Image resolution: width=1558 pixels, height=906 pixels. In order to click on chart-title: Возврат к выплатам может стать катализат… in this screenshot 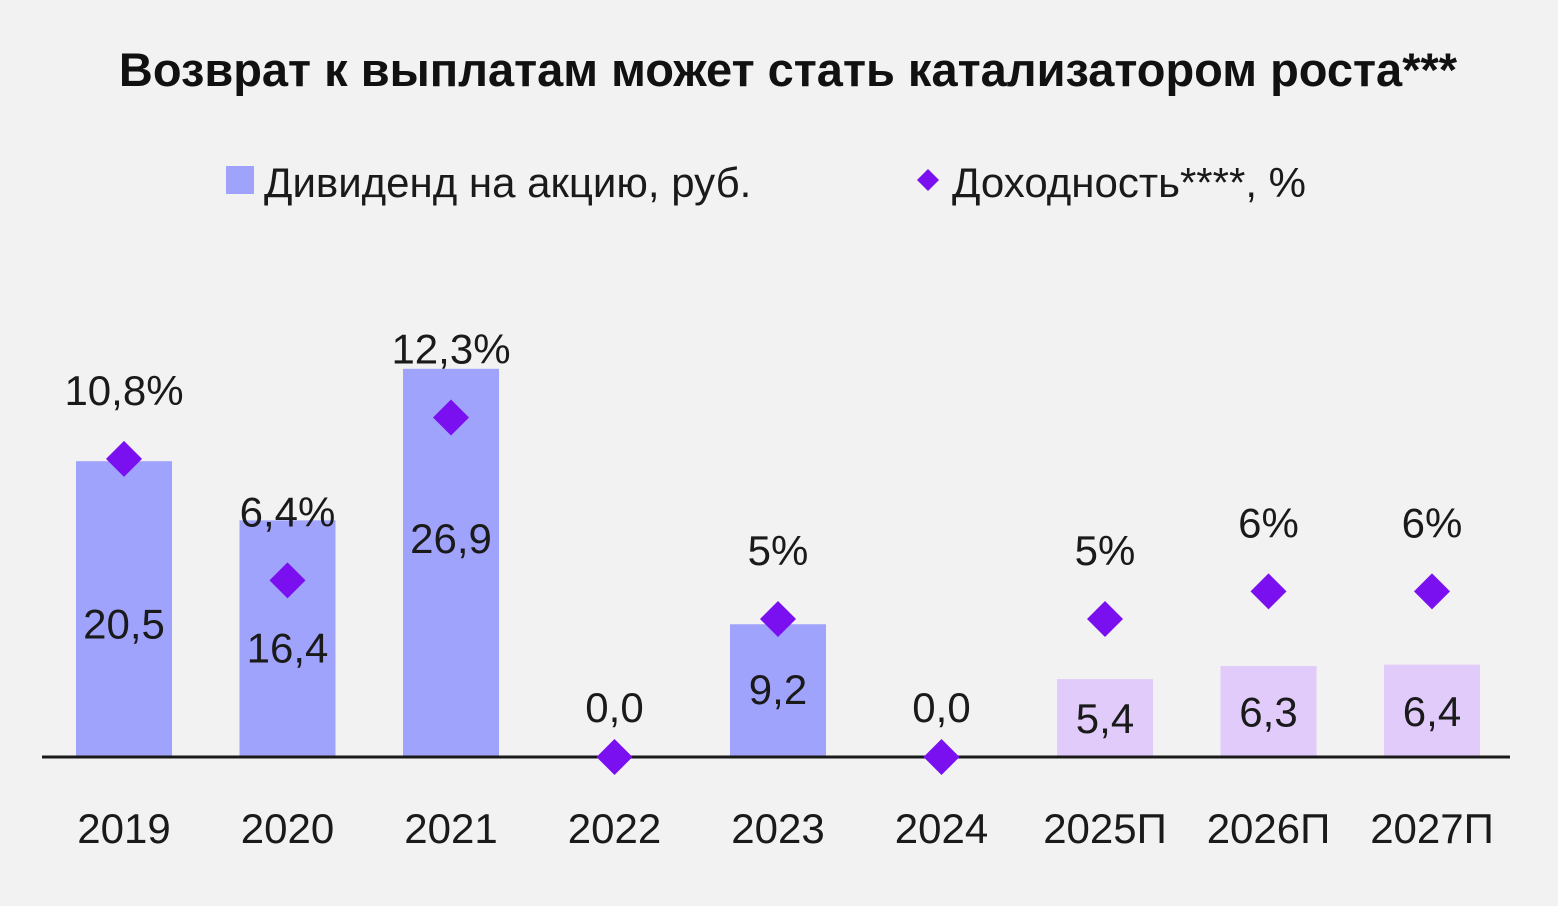, I will do `click(788, 69)`.